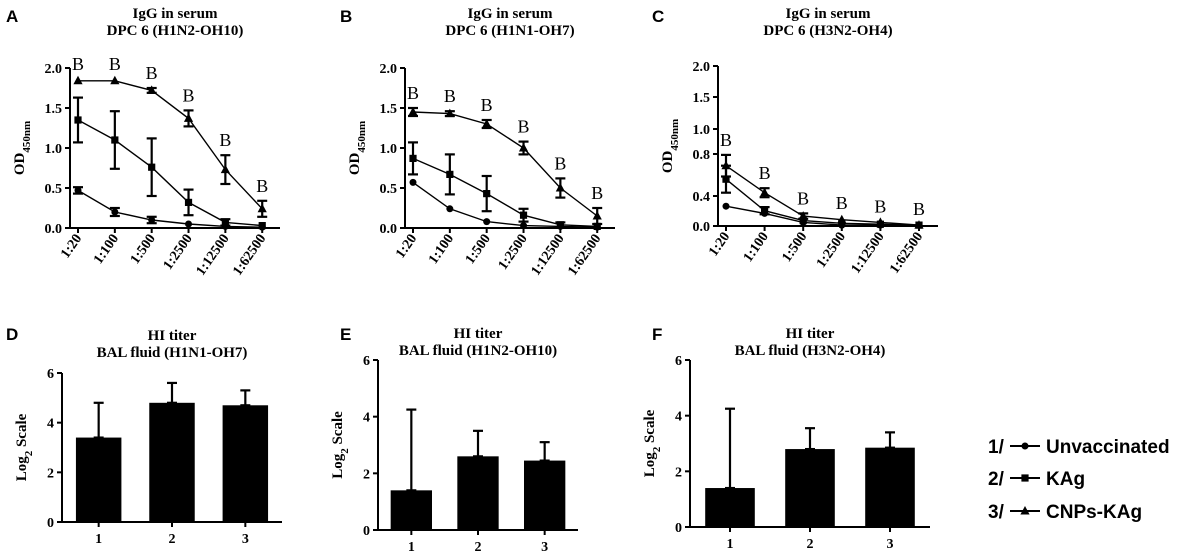  Describe the element at coordinates (658, 16) in the screenshot. I see `panel-letter: C` at that location.